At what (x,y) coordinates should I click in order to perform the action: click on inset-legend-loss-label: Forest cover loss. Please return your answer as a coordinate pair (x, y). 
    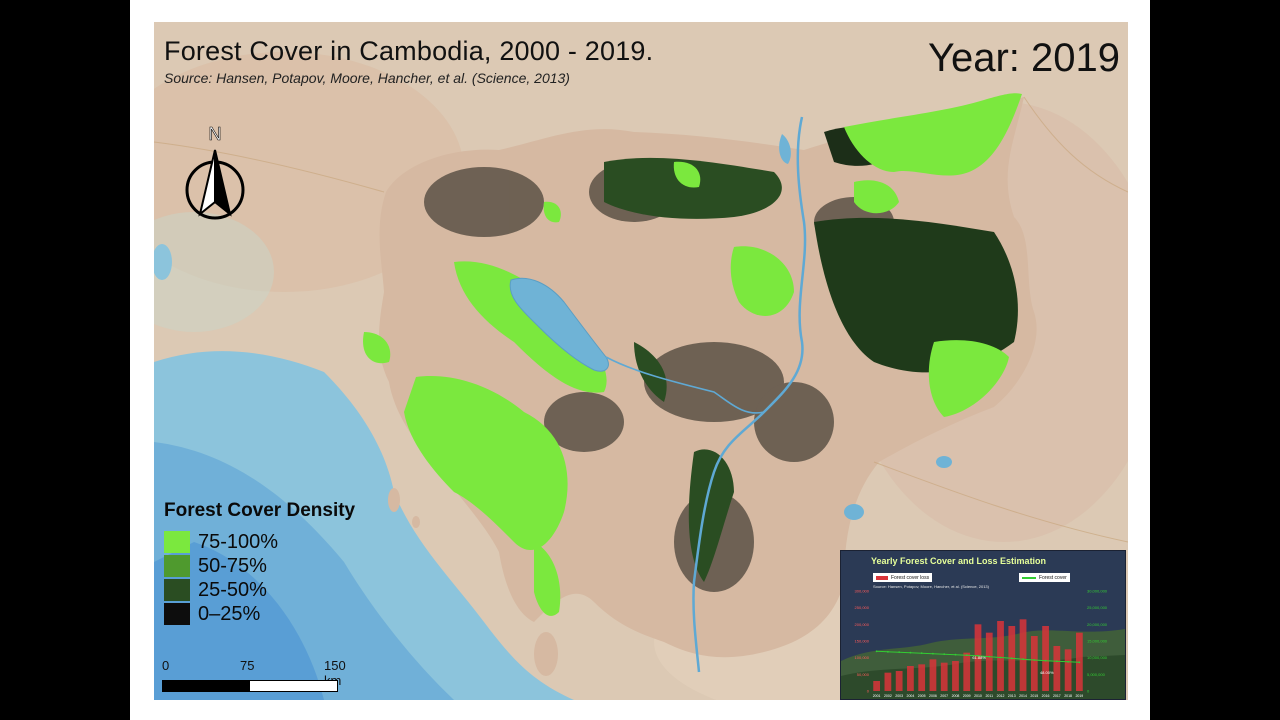
    Looking at the image, I should click on (910, 577).